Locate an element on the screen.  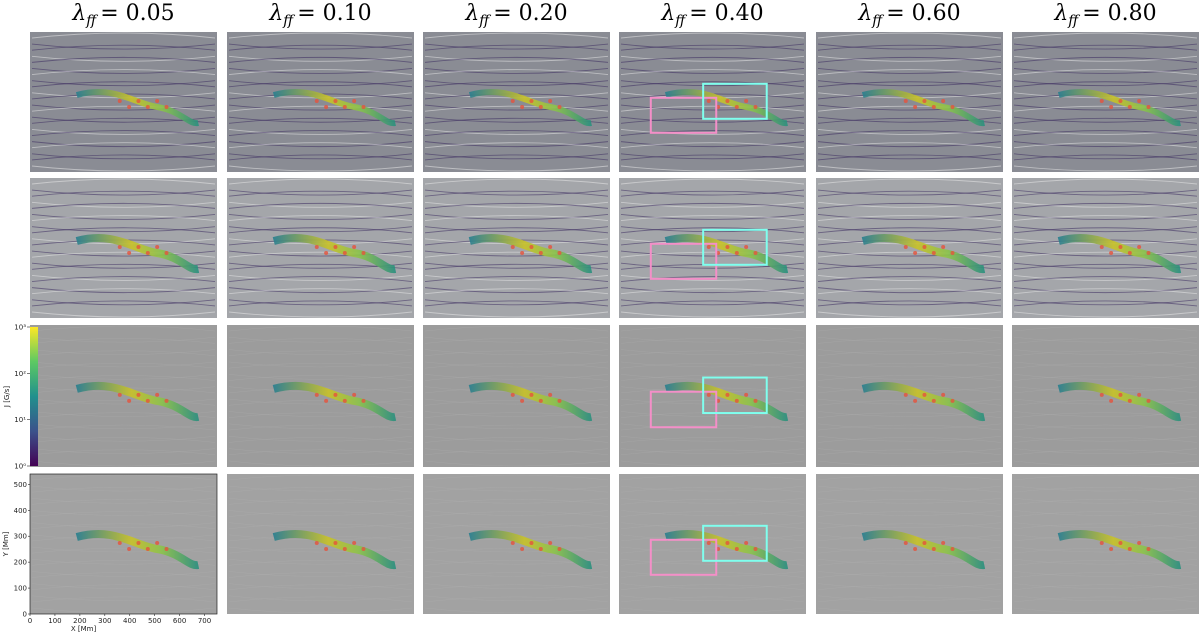
column-title: λff = 0.60 is located at coordinates (908, 15).